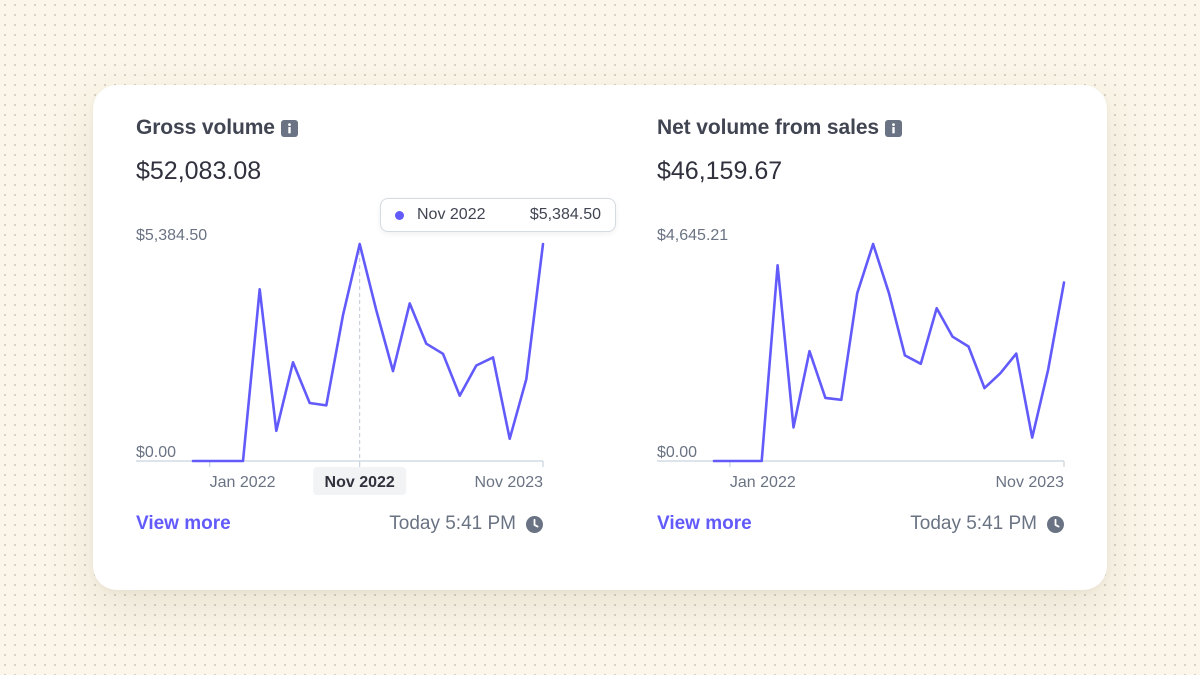  I want to click on gross-volume-header: Gross volume, so click(217, 128).